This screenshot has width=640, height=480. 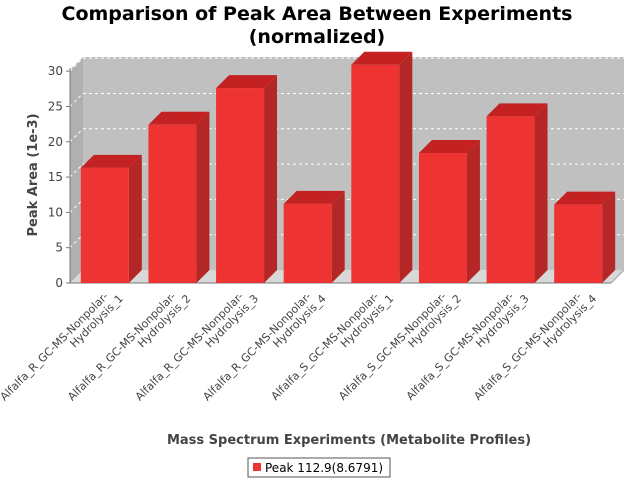 What do you see at coordinates (324, 468) in the screenshot?
I see `legend-entry-label: Peak 112.9(8.6791)` at bounding box center [324, 468].